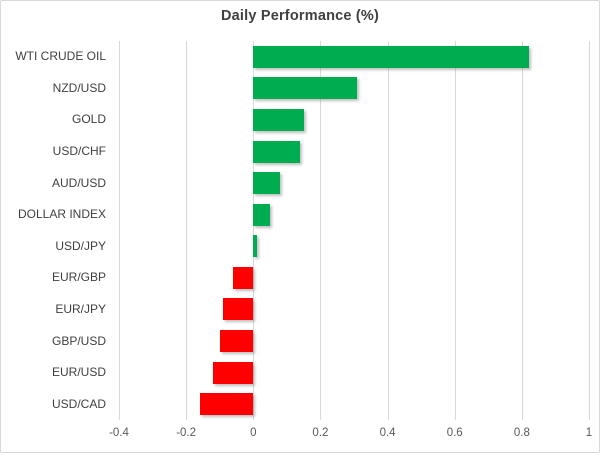  Describe the element at coordinates (391, 56) in the screenshot. I see `bar-wti-crude-oil` at that location.